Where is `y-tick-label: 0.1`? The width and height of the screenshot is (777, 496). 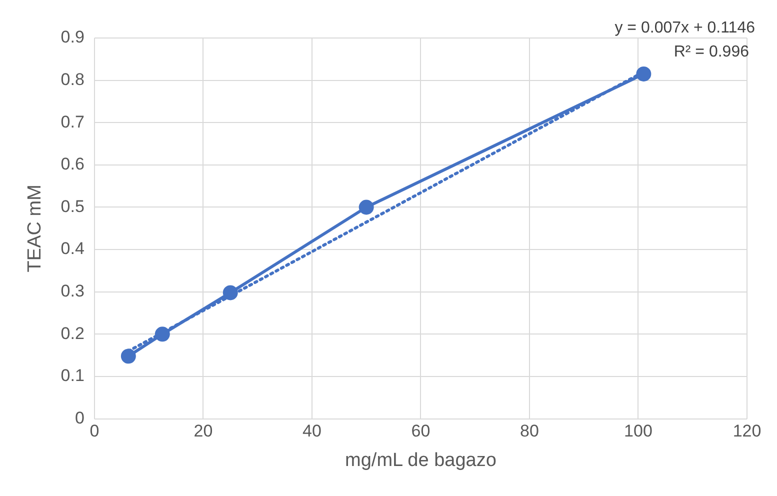
y-tick-label: 0.1 is located at coordinates (72, 376).